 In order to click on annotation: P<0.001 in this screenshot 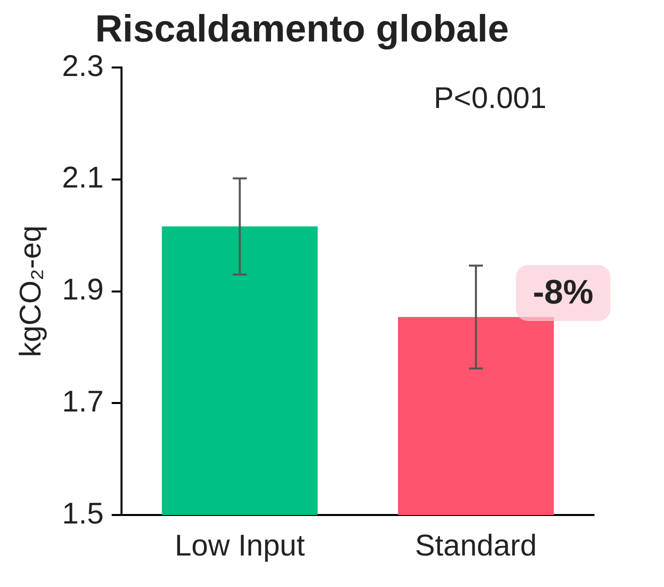, I will do `click(490, 98)`.